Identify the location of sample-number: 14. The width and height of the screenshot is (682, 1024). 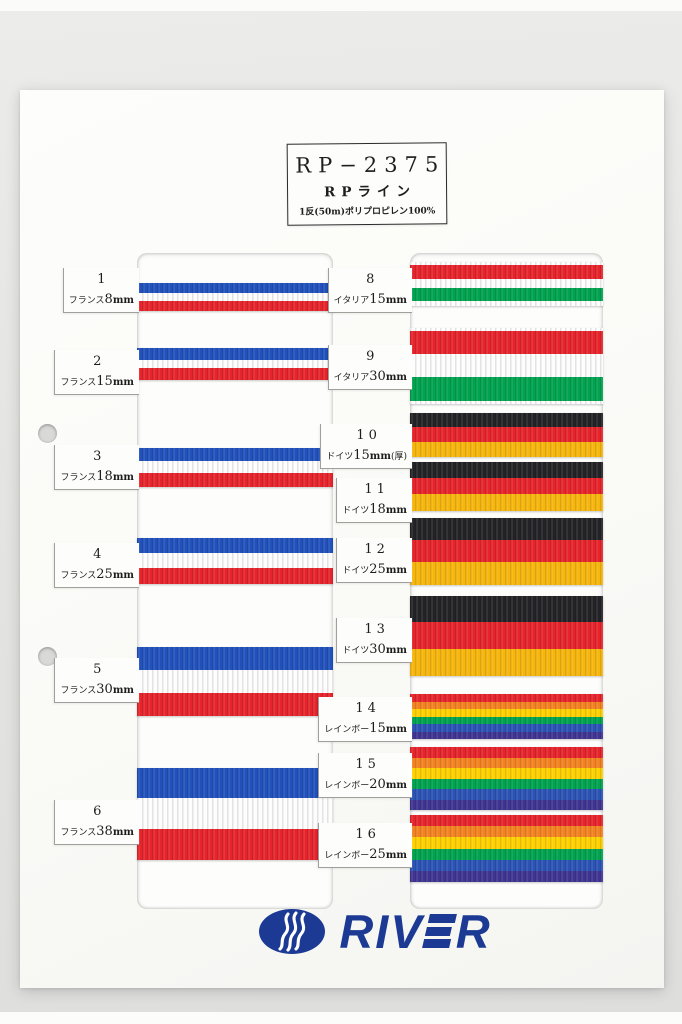
(367, 708).